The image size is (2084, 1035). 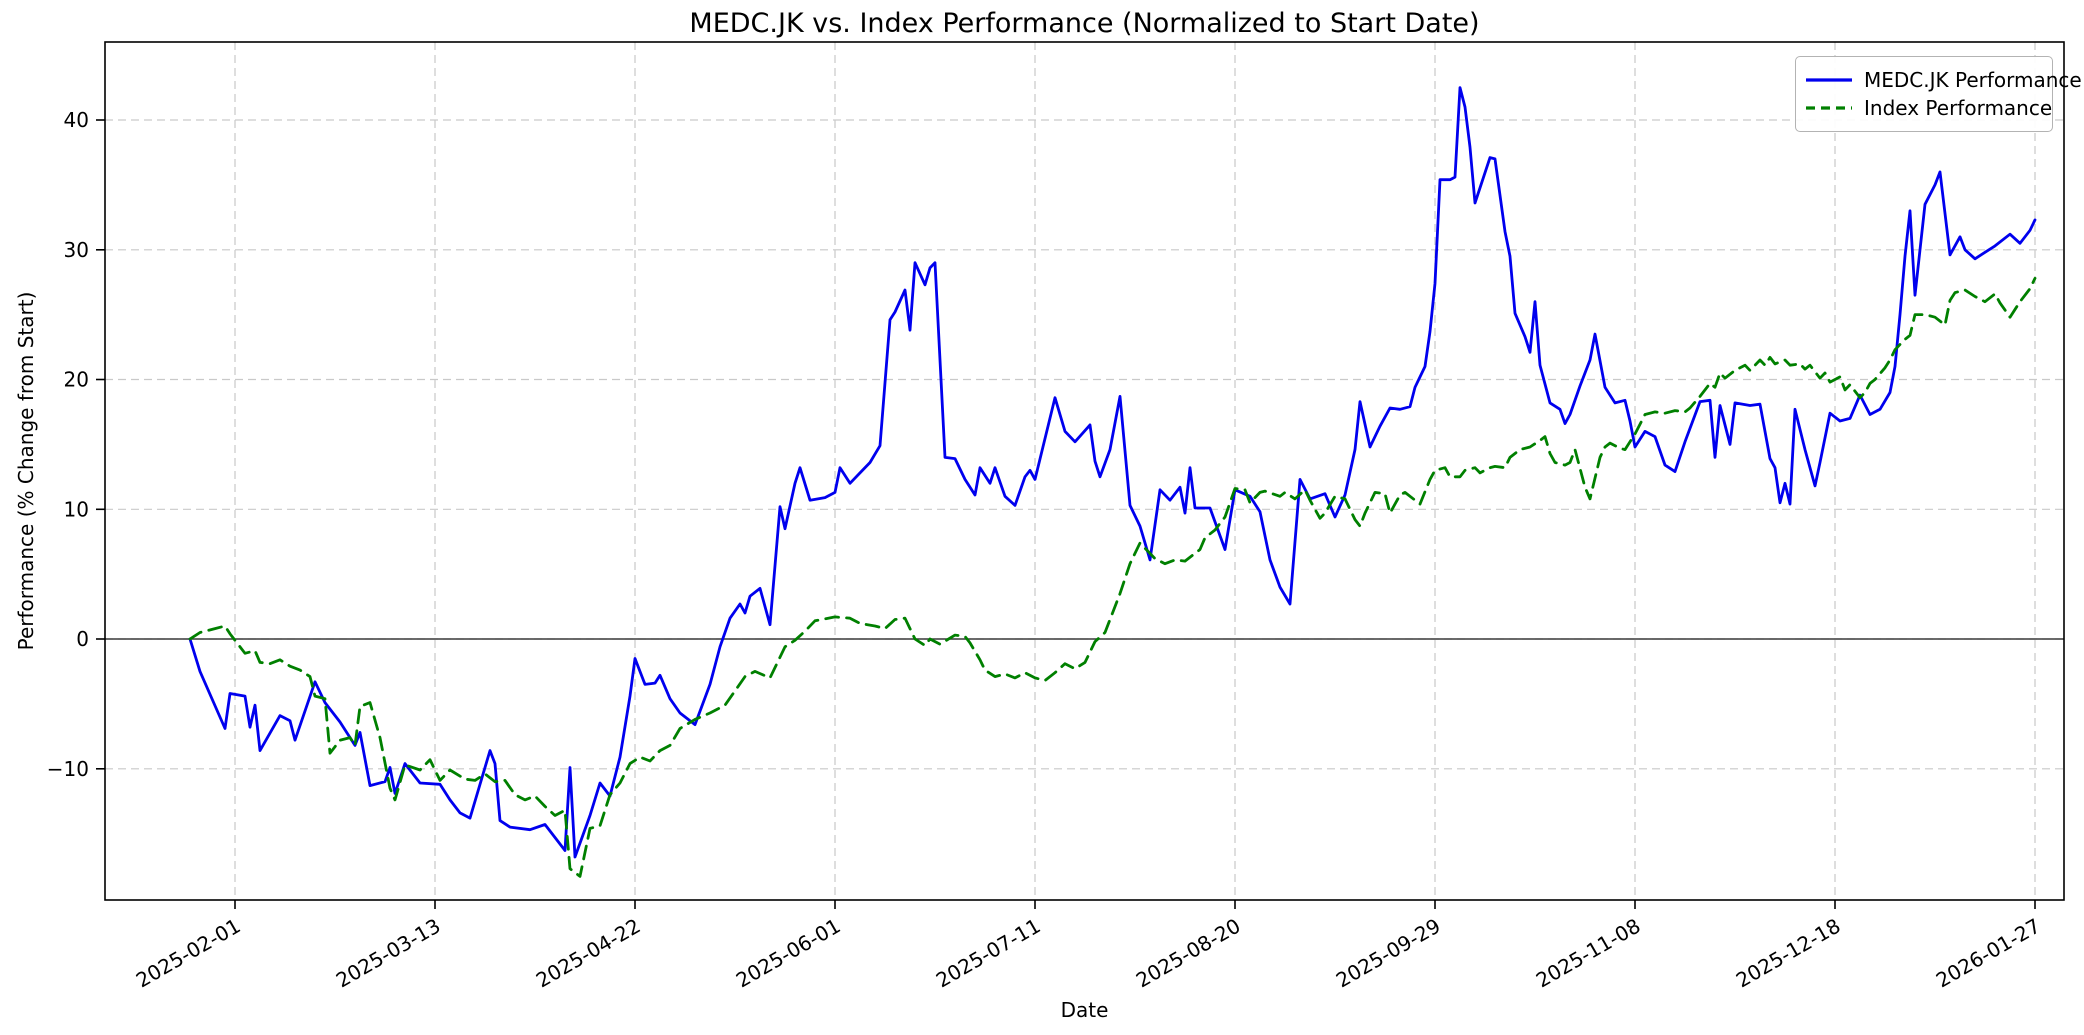 What do you see at coordinates (988, 953) in the screenshot?
I see `svg-text: 2025-07-11` at bounding box center [988, 953].